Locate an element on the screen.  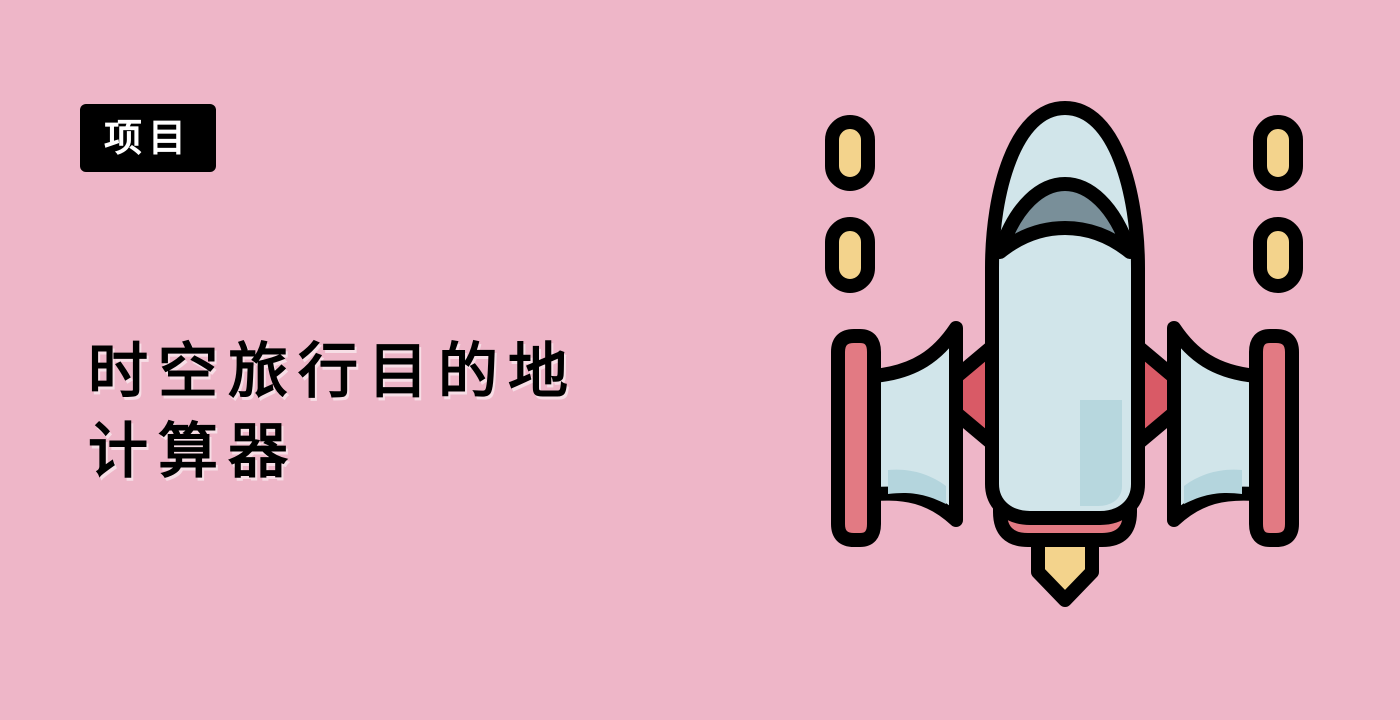
title-line-2: 计算器 is located at coordinates (193, 452).